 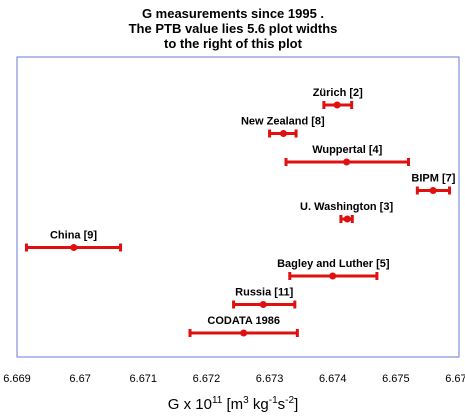 I want to click on x-axis-title-s-exp: -2, so click(x=289, y=400).